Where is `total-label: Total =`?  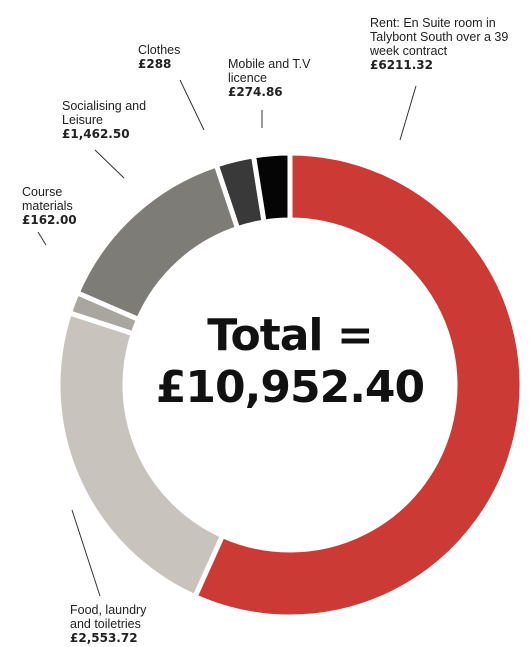 total-label: Total = is located at coordinates (290, 335).